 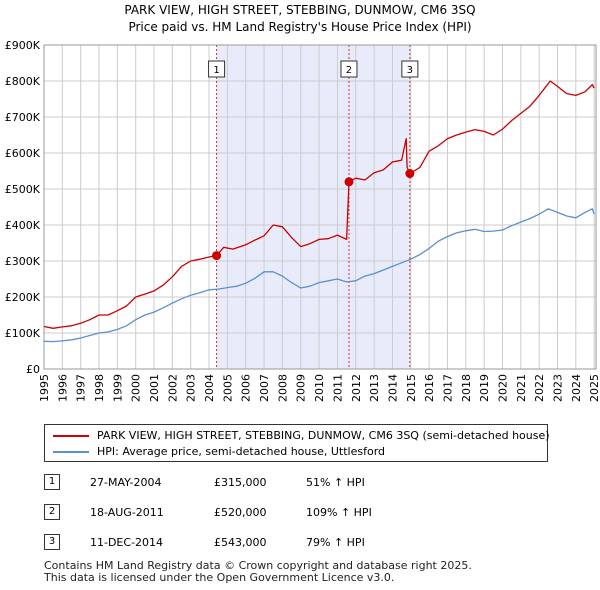 What do you see at coordinates (576, 388) in the screenshot?
I see `x-tick-label: 2024` at bounding box center [576, 388].